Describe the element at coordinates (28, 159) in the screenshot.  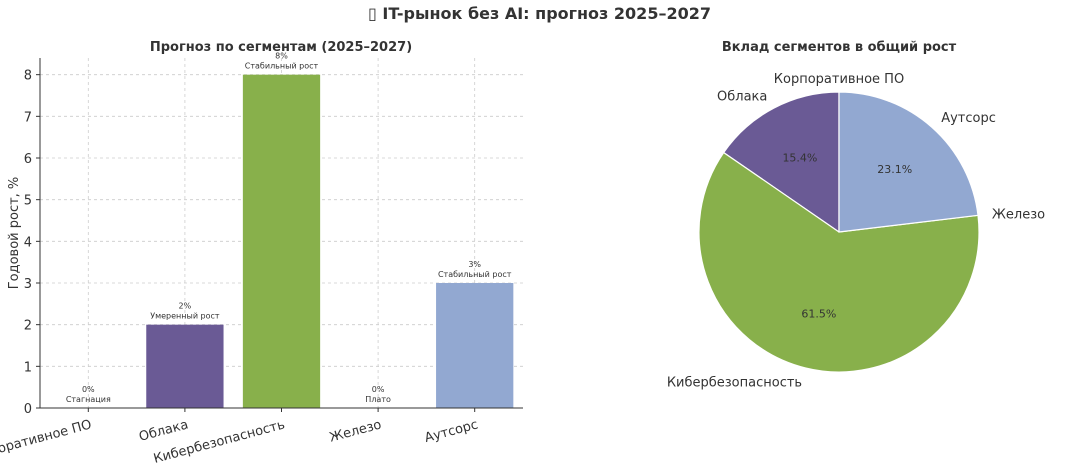
I see `bar-ytick-label: 6` at that location.